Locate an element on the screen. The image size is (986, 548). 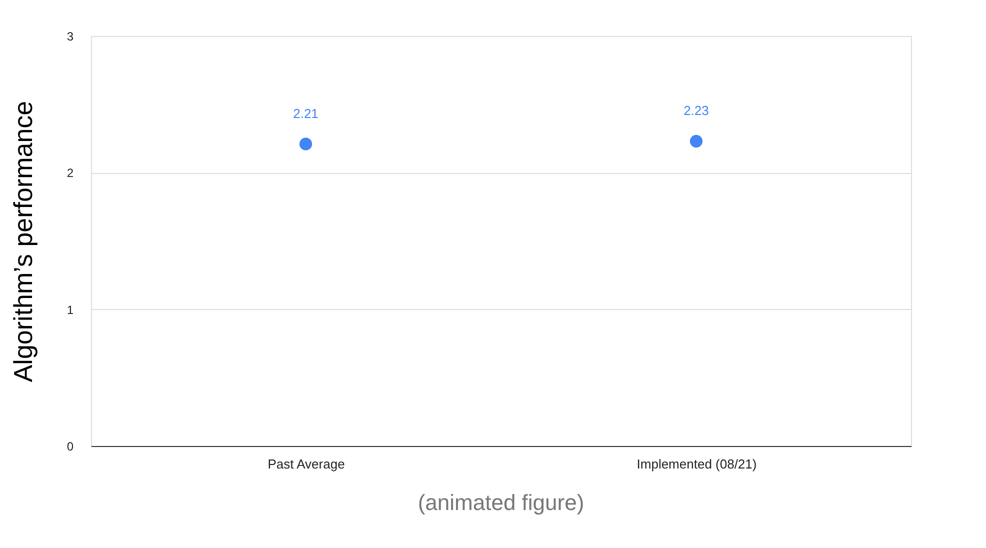
data-label: 2.23 is located at coordinates (696, 110).